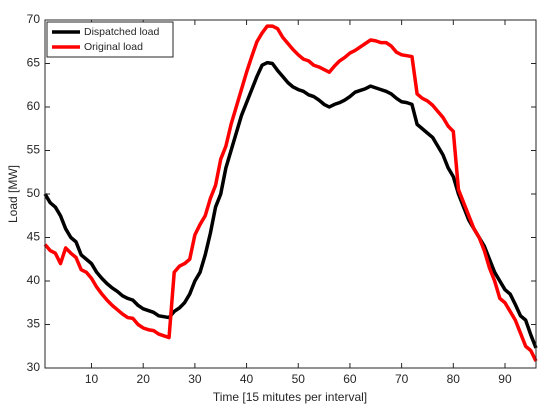  Describe the element at coordinates (402, 379) in the screenshot. I see `x-tick-label: 70` at that location.